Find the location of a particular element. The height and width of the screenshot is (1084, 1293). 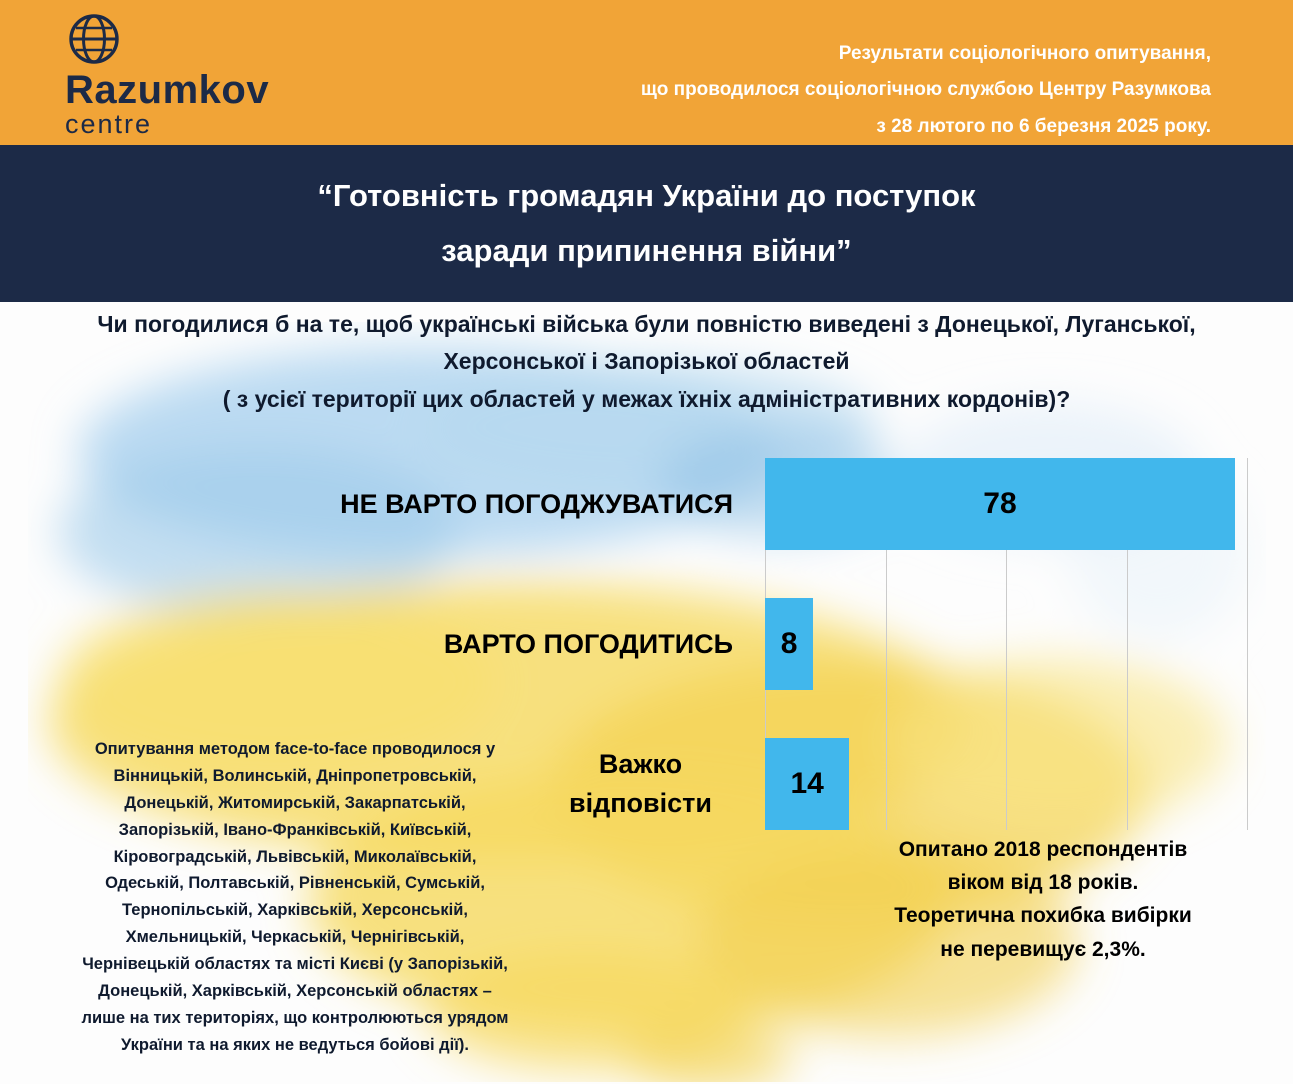

logo: Razumkov centre is located at coordinates (167, 76).